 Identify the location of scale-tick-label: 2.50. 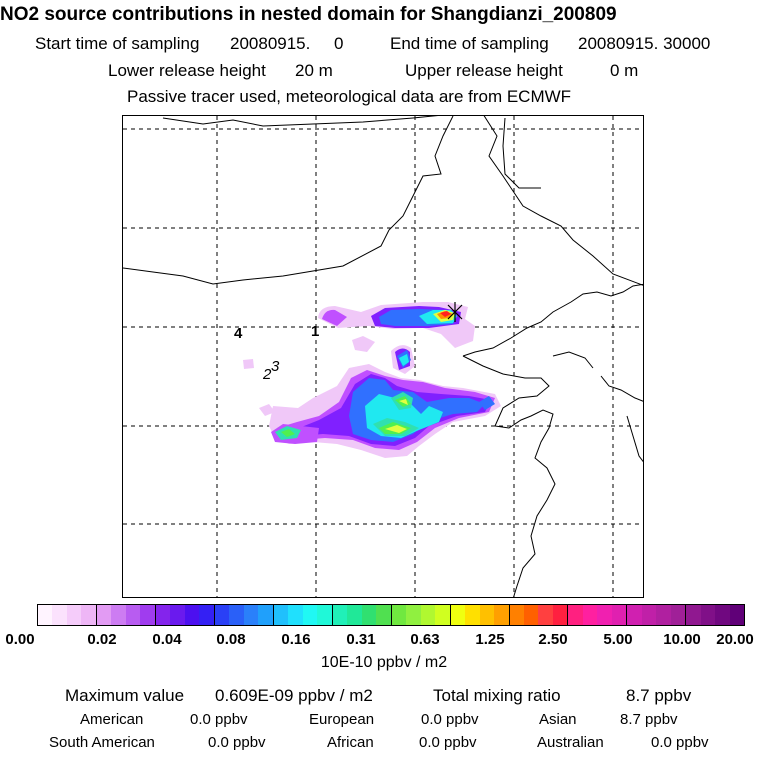
(553, 639).